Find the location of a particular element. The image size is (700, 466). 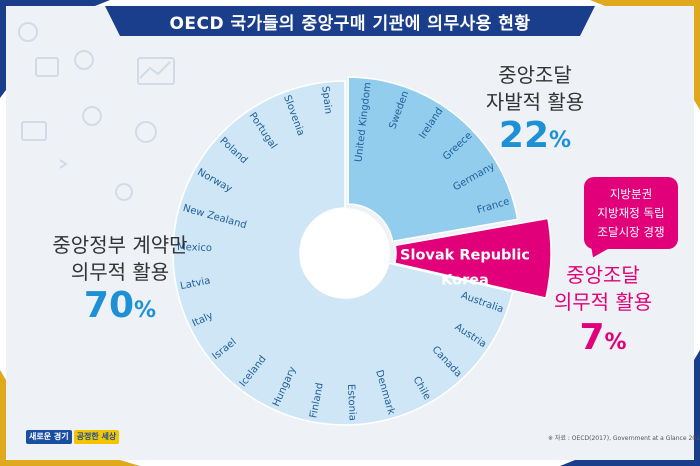

pie-icon is located at coordinates (146, 132).